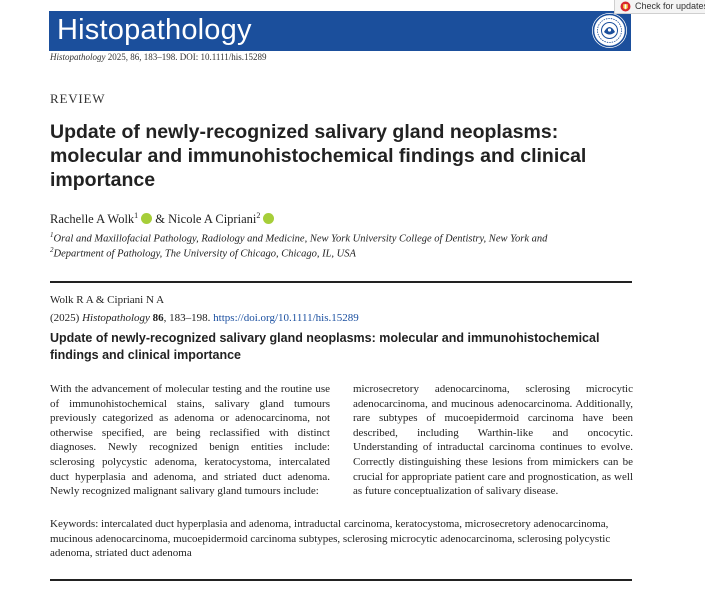  Describe the element at coordinates (92, 219) in the screenshot. I see `author-name: Rachelle A Wolk` at that location.